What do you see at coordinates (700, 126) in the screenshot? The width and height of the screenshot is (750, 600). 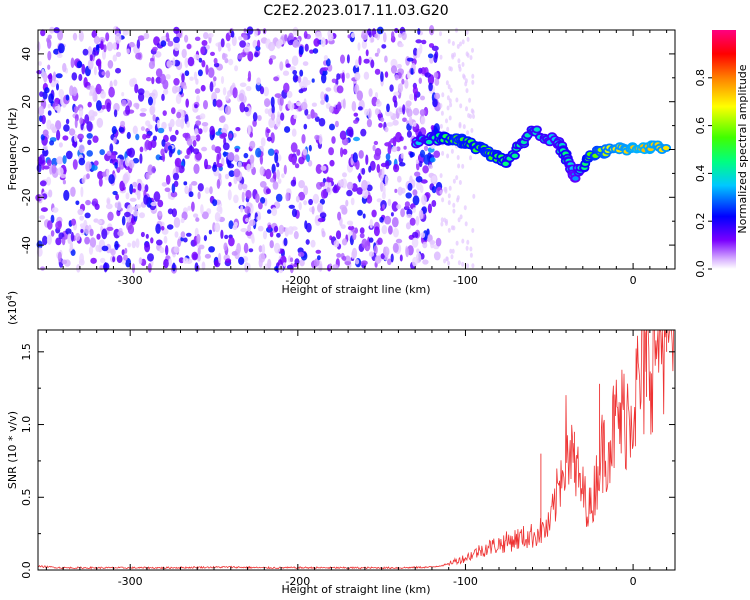 I see `colorbar-tick-label: 0.6` at bounding box center [700, 126].